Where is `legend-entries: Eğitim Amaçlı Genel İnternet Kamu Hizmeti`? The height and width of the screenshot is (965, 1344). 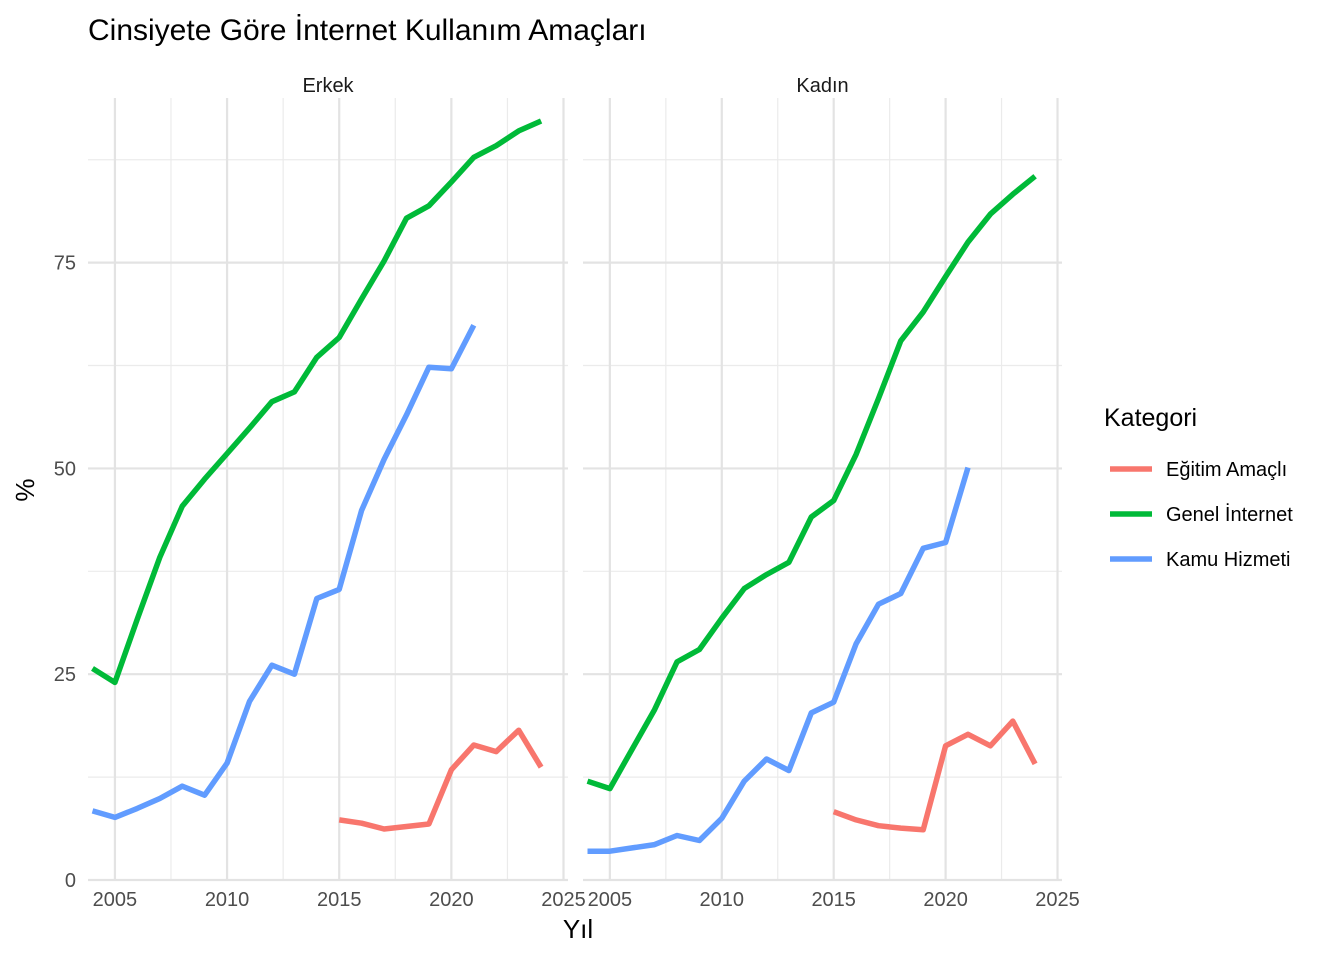
legend-entries: Eğitim Amaçlı Genel İnternet Kamu Hizmeti is located at coordinates (1201, 515).